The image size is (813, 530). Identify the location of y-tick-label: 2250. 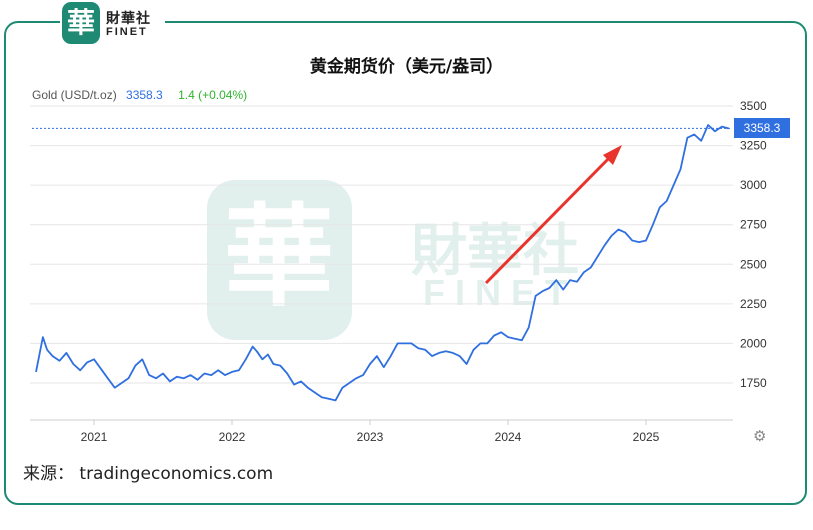
(753, 304).